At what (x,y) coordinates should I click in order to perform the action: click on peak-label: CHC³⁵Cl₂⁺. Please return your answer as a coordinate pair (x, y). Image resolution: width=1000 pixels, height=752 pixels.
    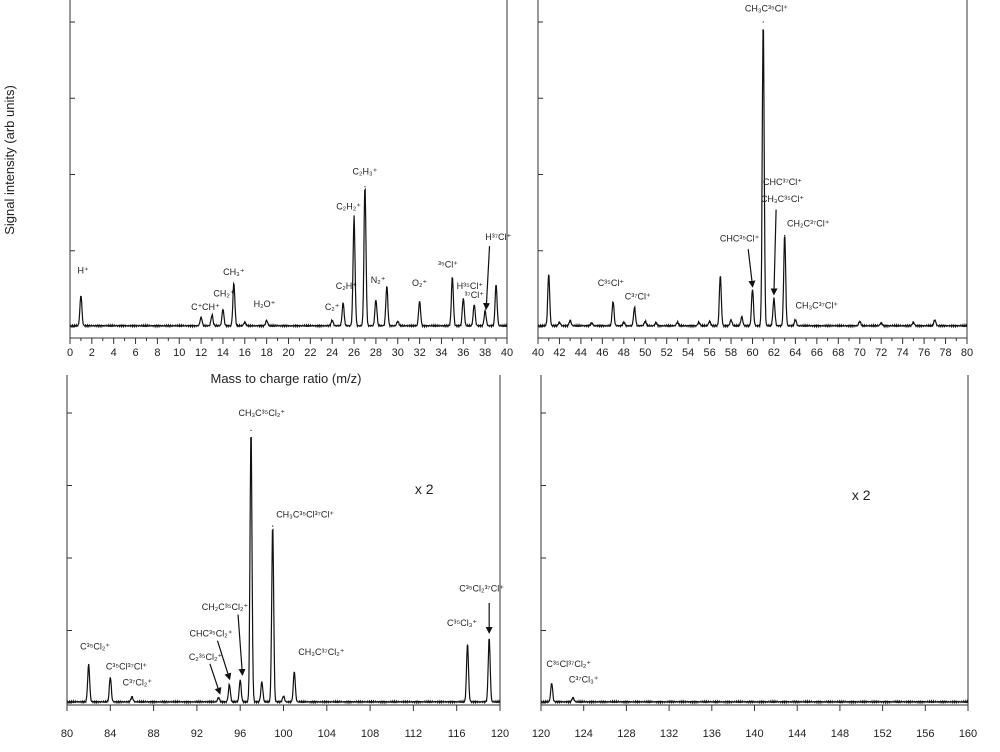
    Looking at the image, I should click on (210, 633).